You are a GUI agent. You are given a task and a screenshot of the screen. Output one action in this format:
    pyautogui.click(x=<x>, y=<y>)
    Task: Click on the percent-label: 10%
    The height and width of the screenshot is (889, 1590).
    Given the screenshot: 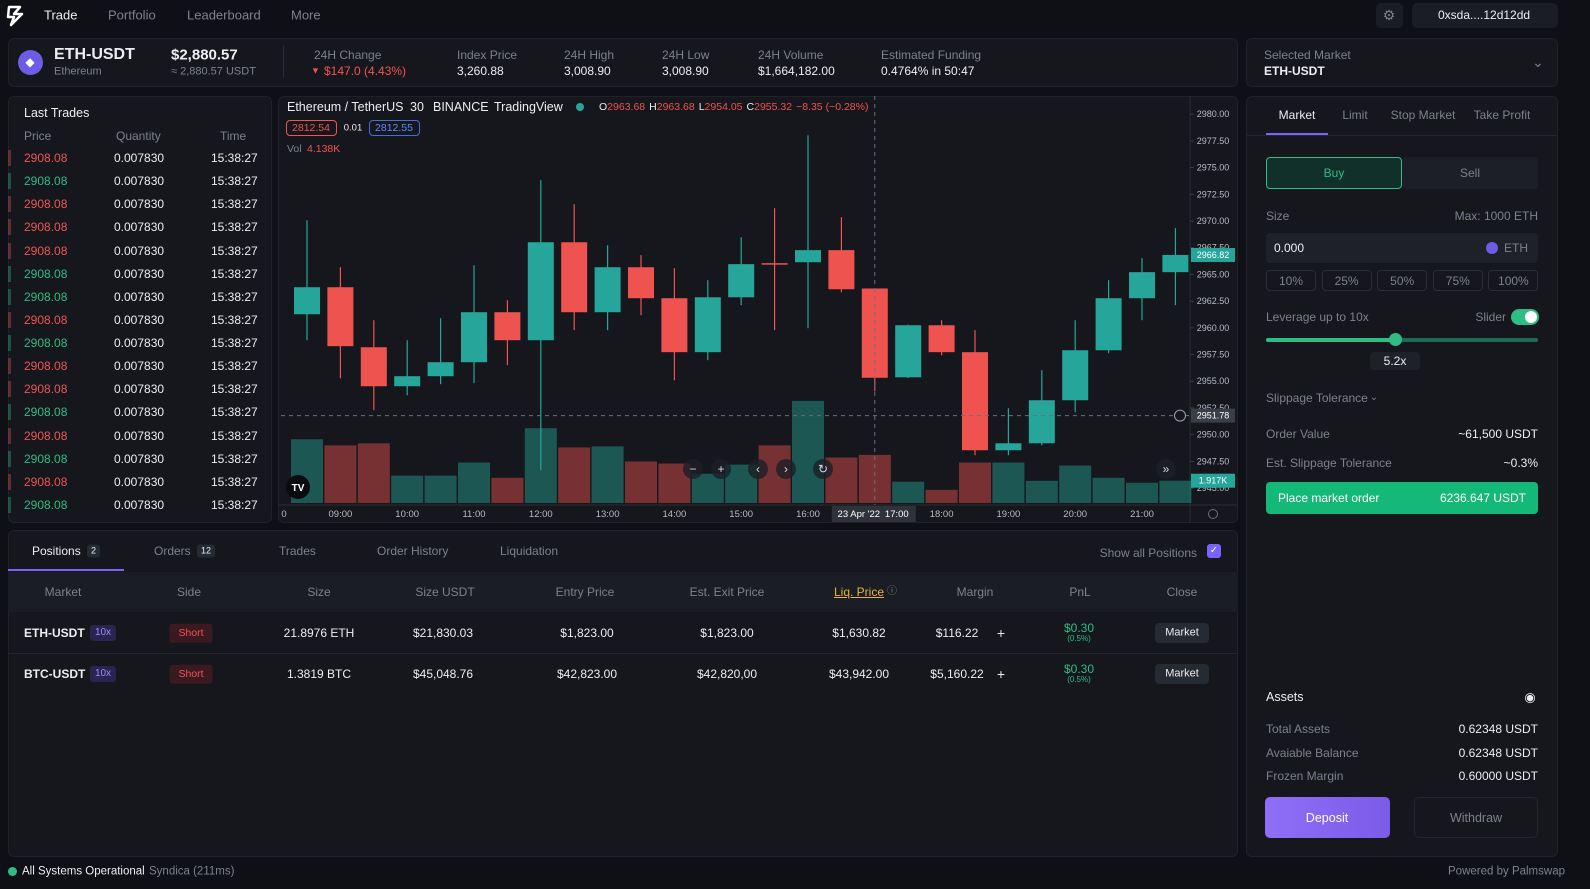 What is the action you would take?
    pyautogui.click(x=1291, y=281)
    